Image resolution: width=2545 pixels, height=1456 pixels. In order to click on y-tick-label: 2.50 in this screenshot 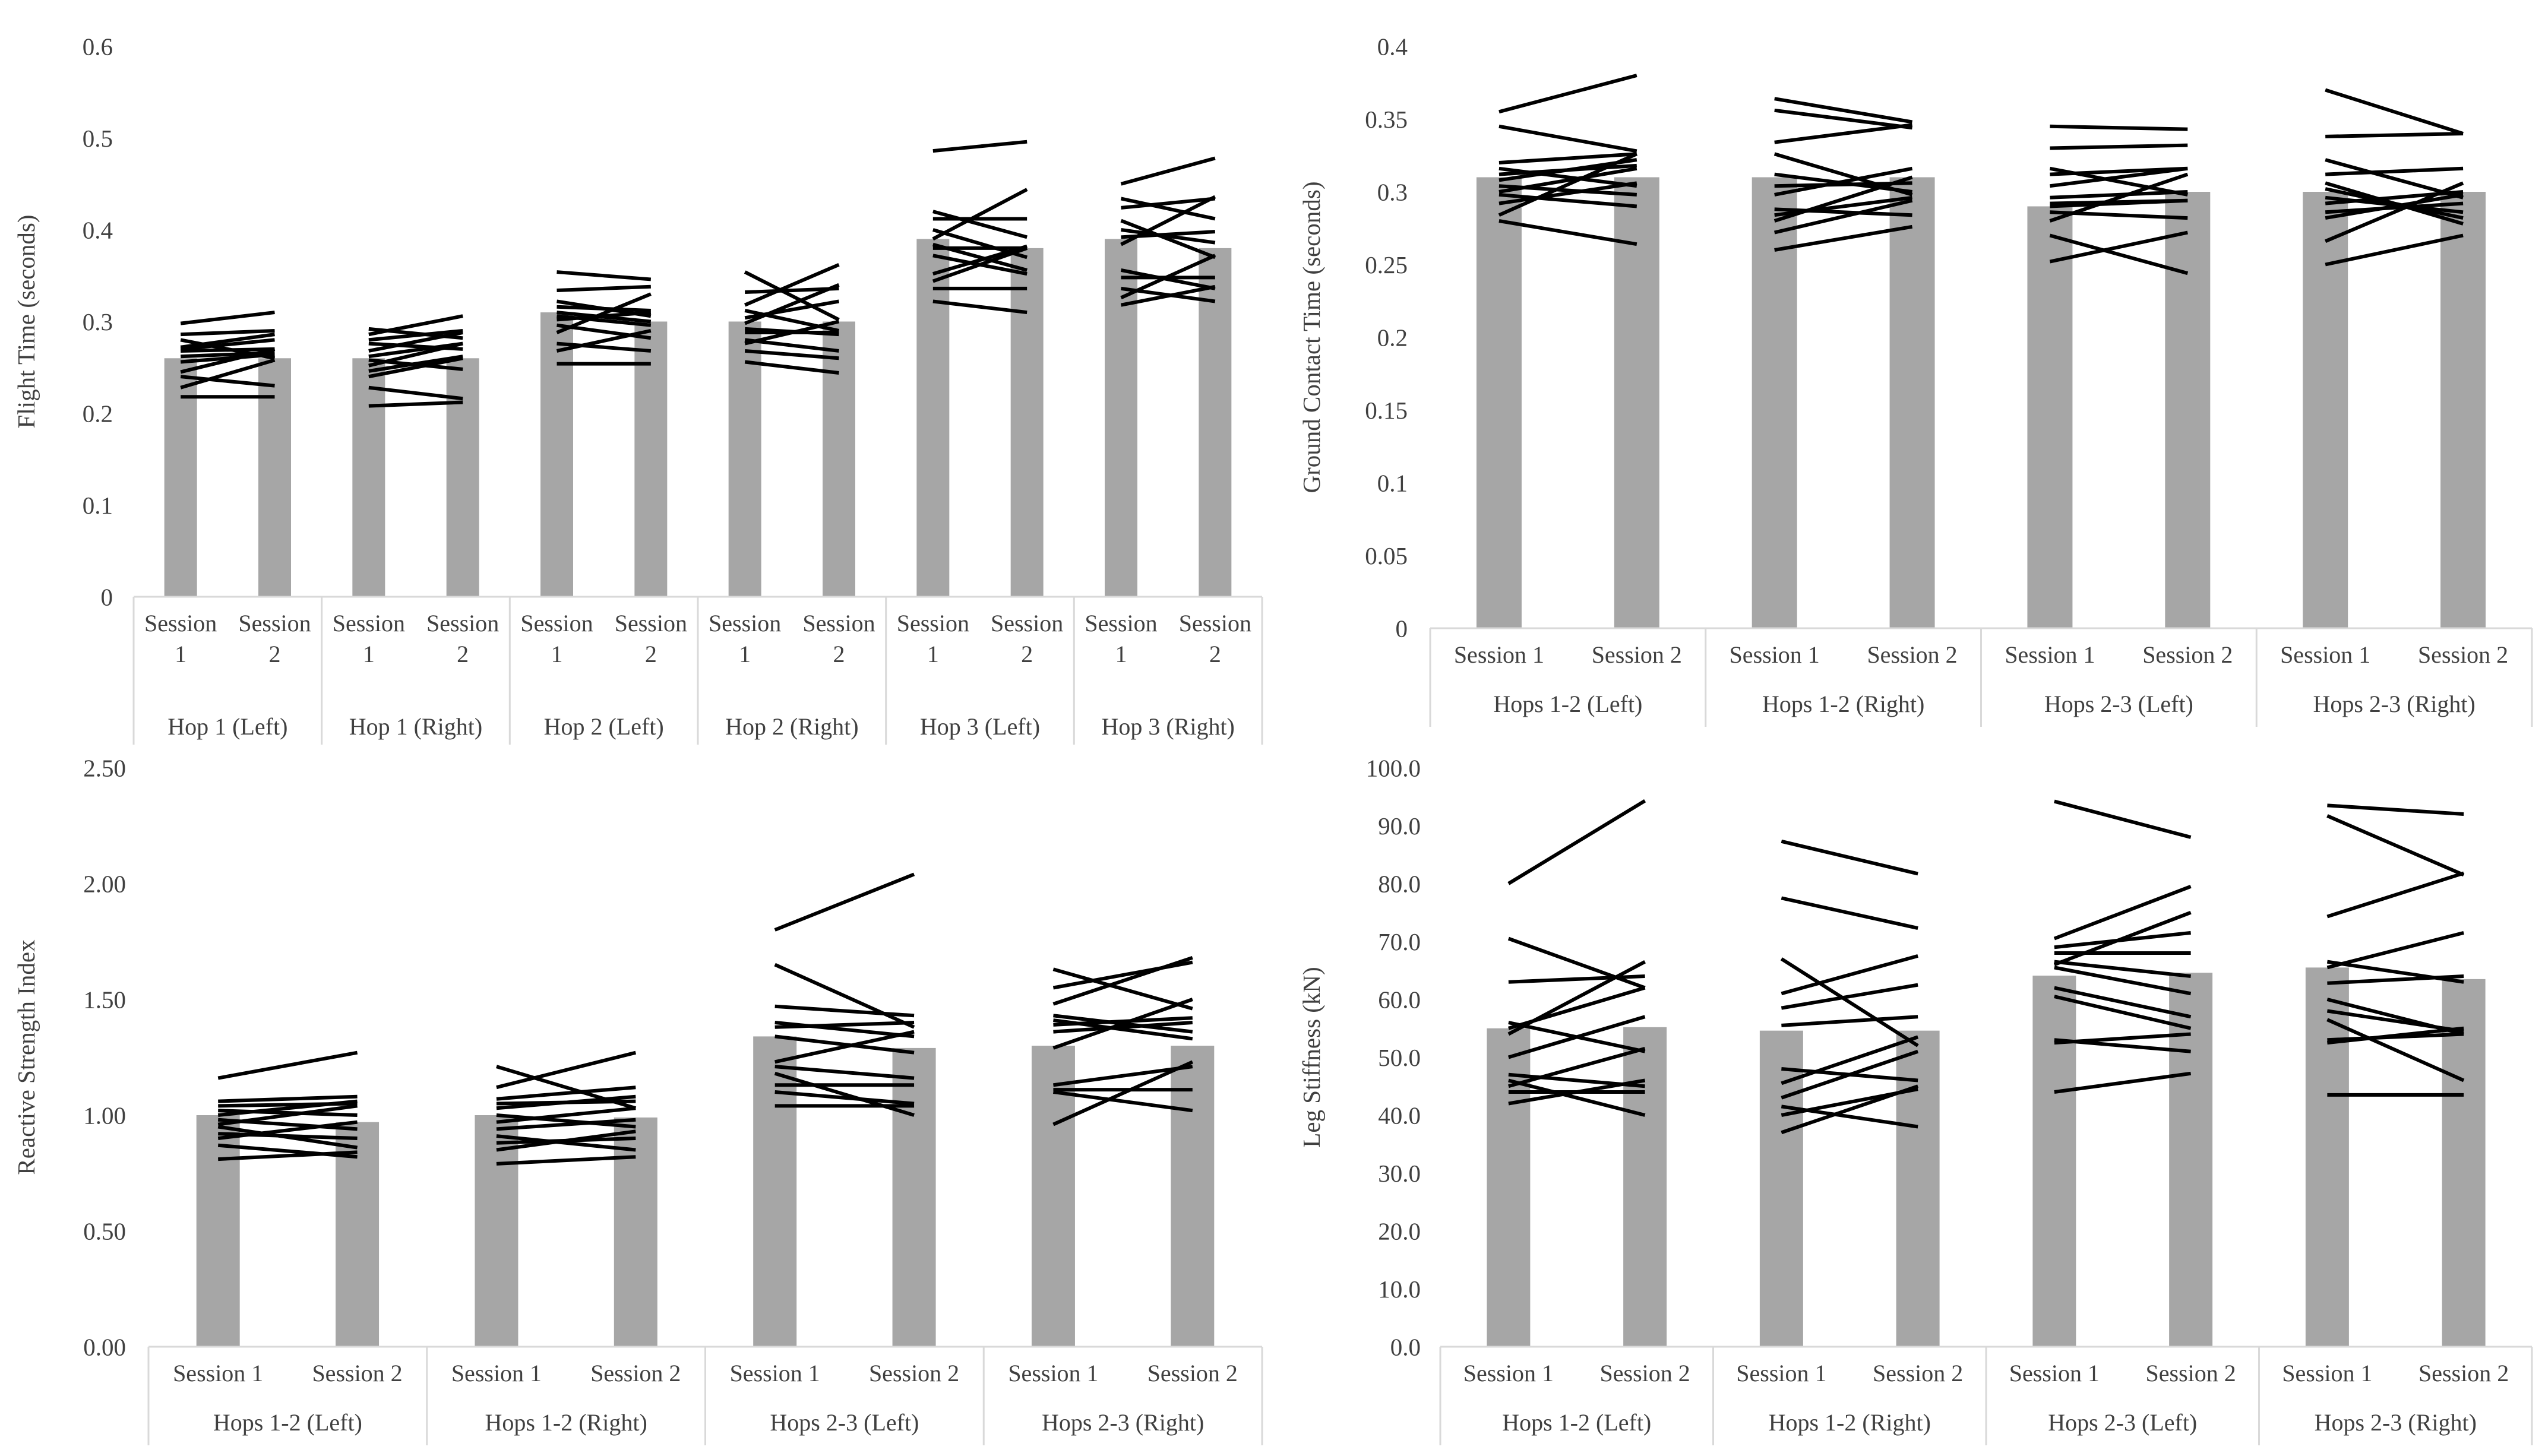, I will do `click(105, 767)`.